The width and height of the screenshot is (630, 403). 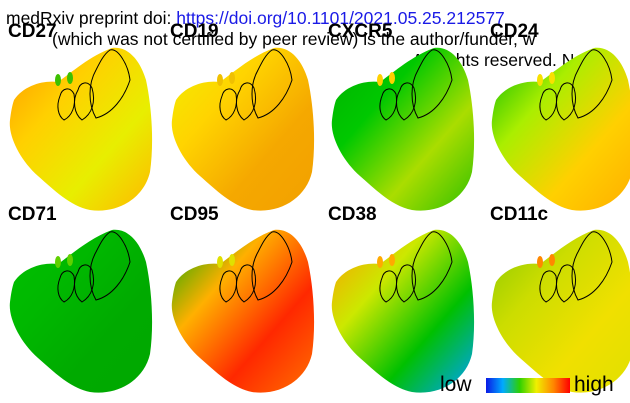 What do you see at coordinates (519, 214) in the screenshot?
I see `panel-label-cd11c: CD11c` at bounding box center [519, 214].